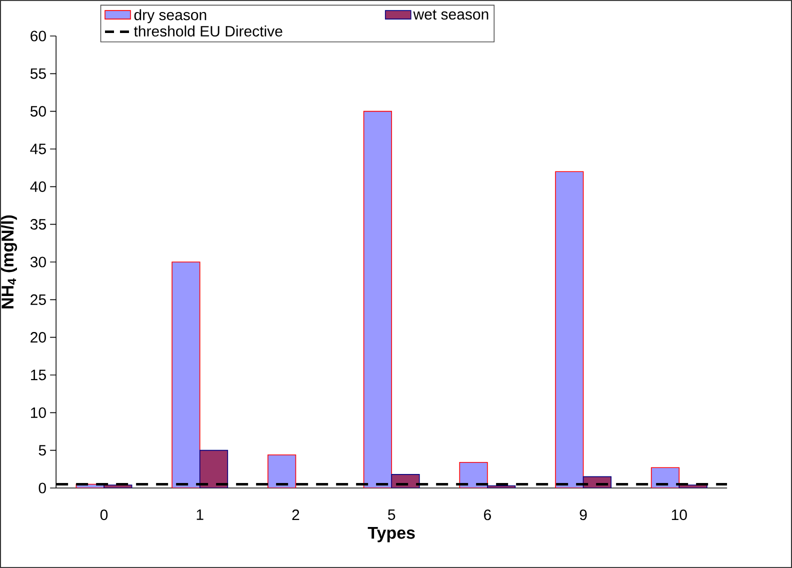 The image size is (792, 568). What do you see at coordinates (38, 73) in the screenshot?
I see `y-tick-label: 55` at bounding box center [38, 73].